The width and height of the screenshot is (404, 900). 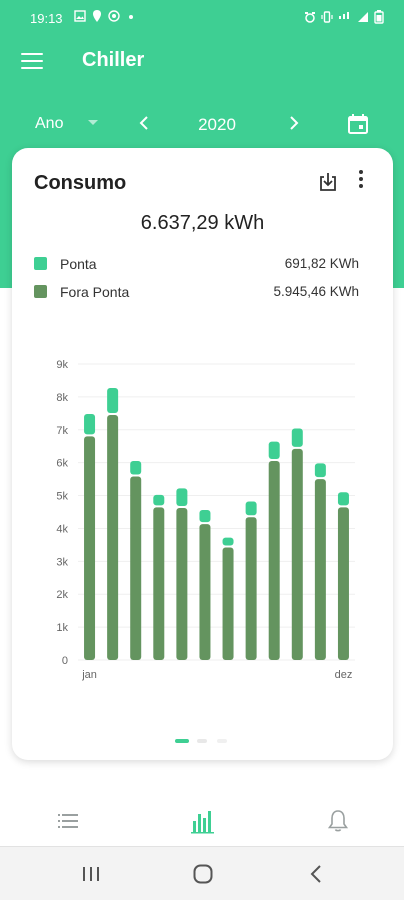 I want to click on legend-value: 5.945,46 KWh, so click(x=316, y=291).